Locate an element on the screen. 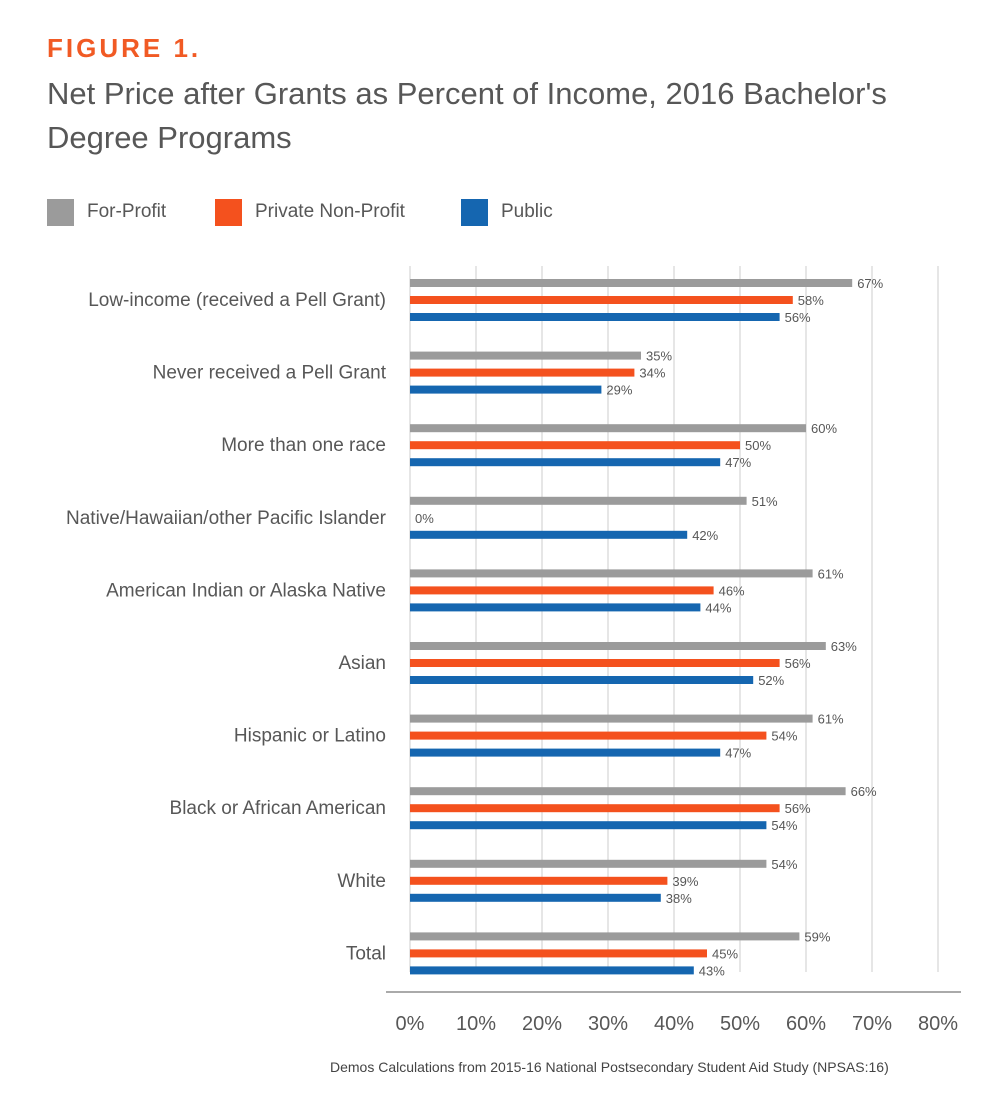 Image resolution: width=1004 pixels, height=1112 pixels. x-tick-label-10: 10% is located at coordinates (476, 1024).